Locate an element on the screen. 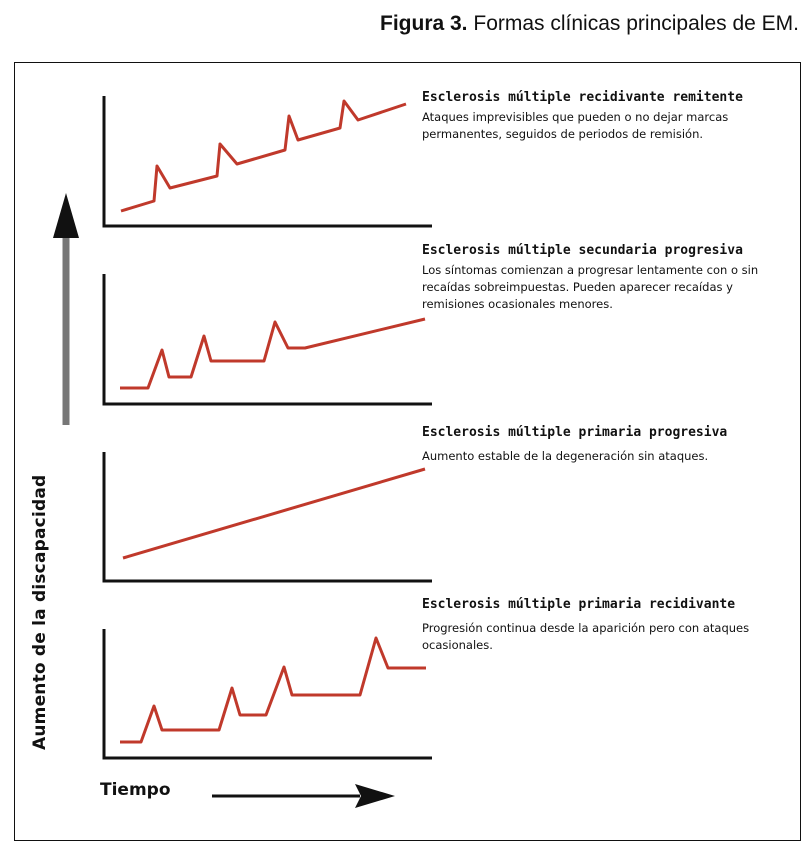 The image size is (807, 848). x-axis-label: Tiempo is located at coordinates (135, 790).